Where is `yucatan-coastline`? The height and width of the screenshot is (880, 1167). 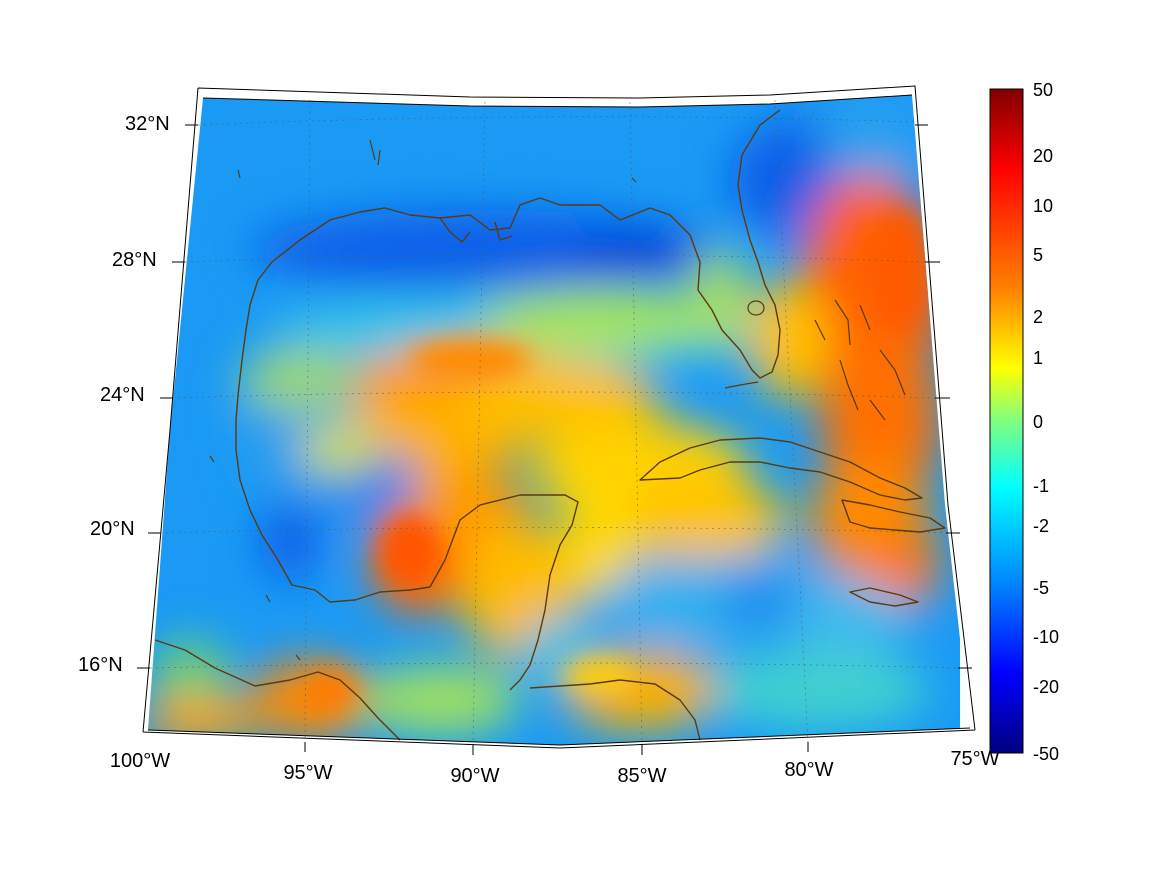 yucatan-coastline is located at coordinates (504, 592).